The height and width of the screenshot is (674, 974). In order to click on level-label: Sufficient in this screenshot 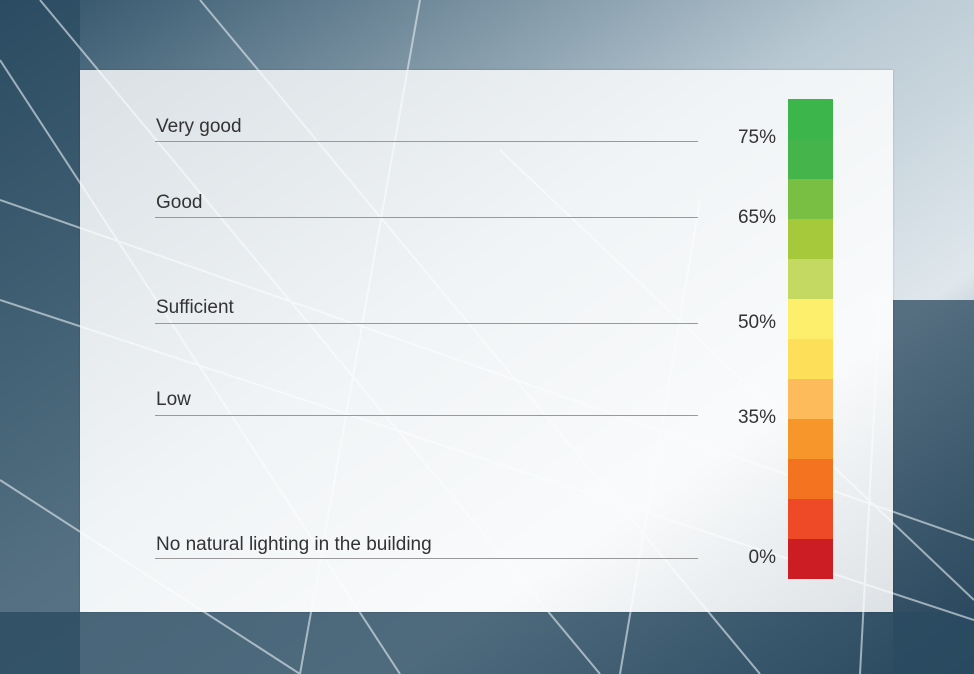, I will do `click(195, 307)`.